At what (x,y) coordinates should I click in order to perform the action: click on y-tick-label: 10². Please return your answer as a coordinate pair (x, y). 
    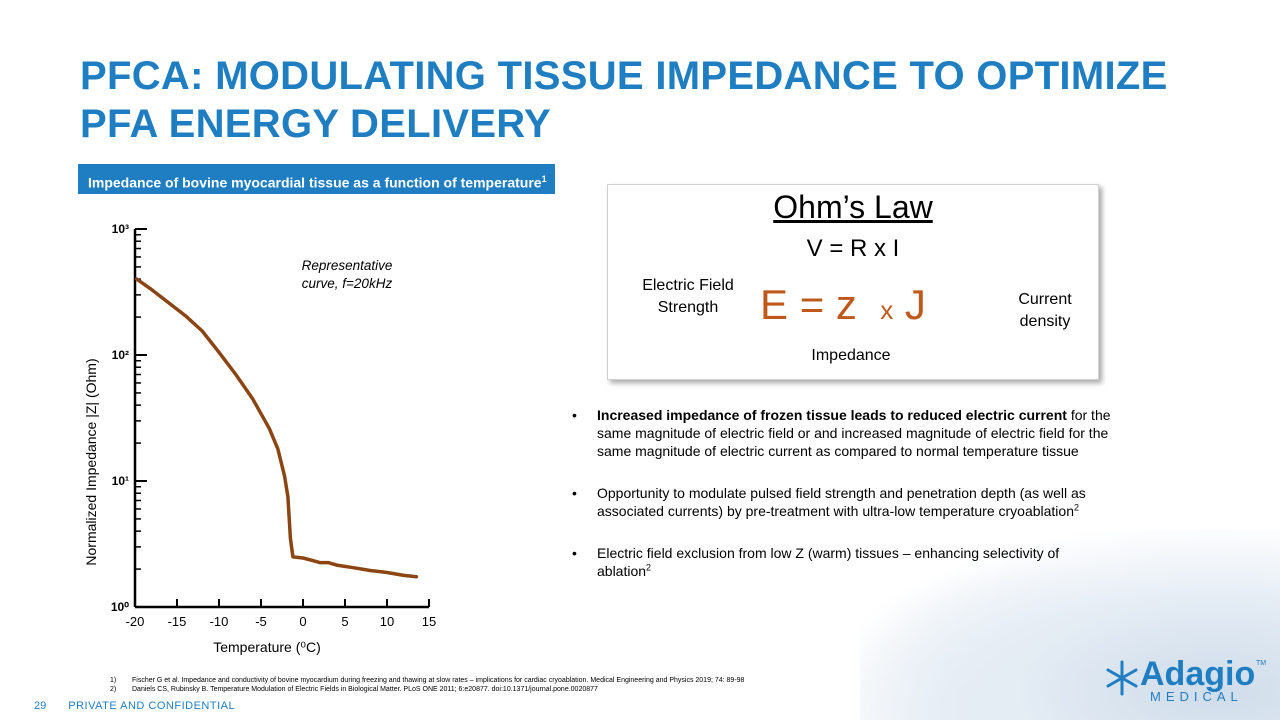
    Looking at the image, I should click on (120, 355).